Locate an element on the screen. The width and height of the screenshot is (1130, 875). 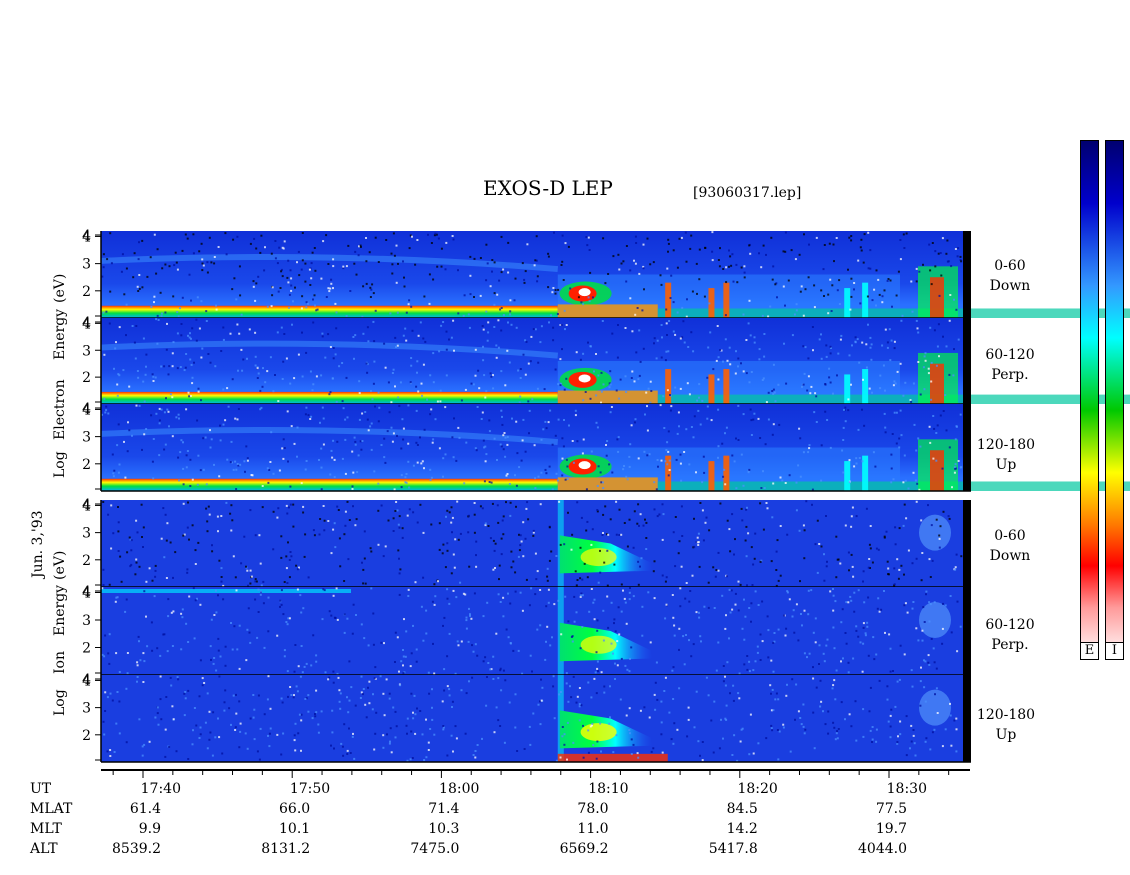
electron-axis-word-2: Electron is located at coordinates (60, 409).